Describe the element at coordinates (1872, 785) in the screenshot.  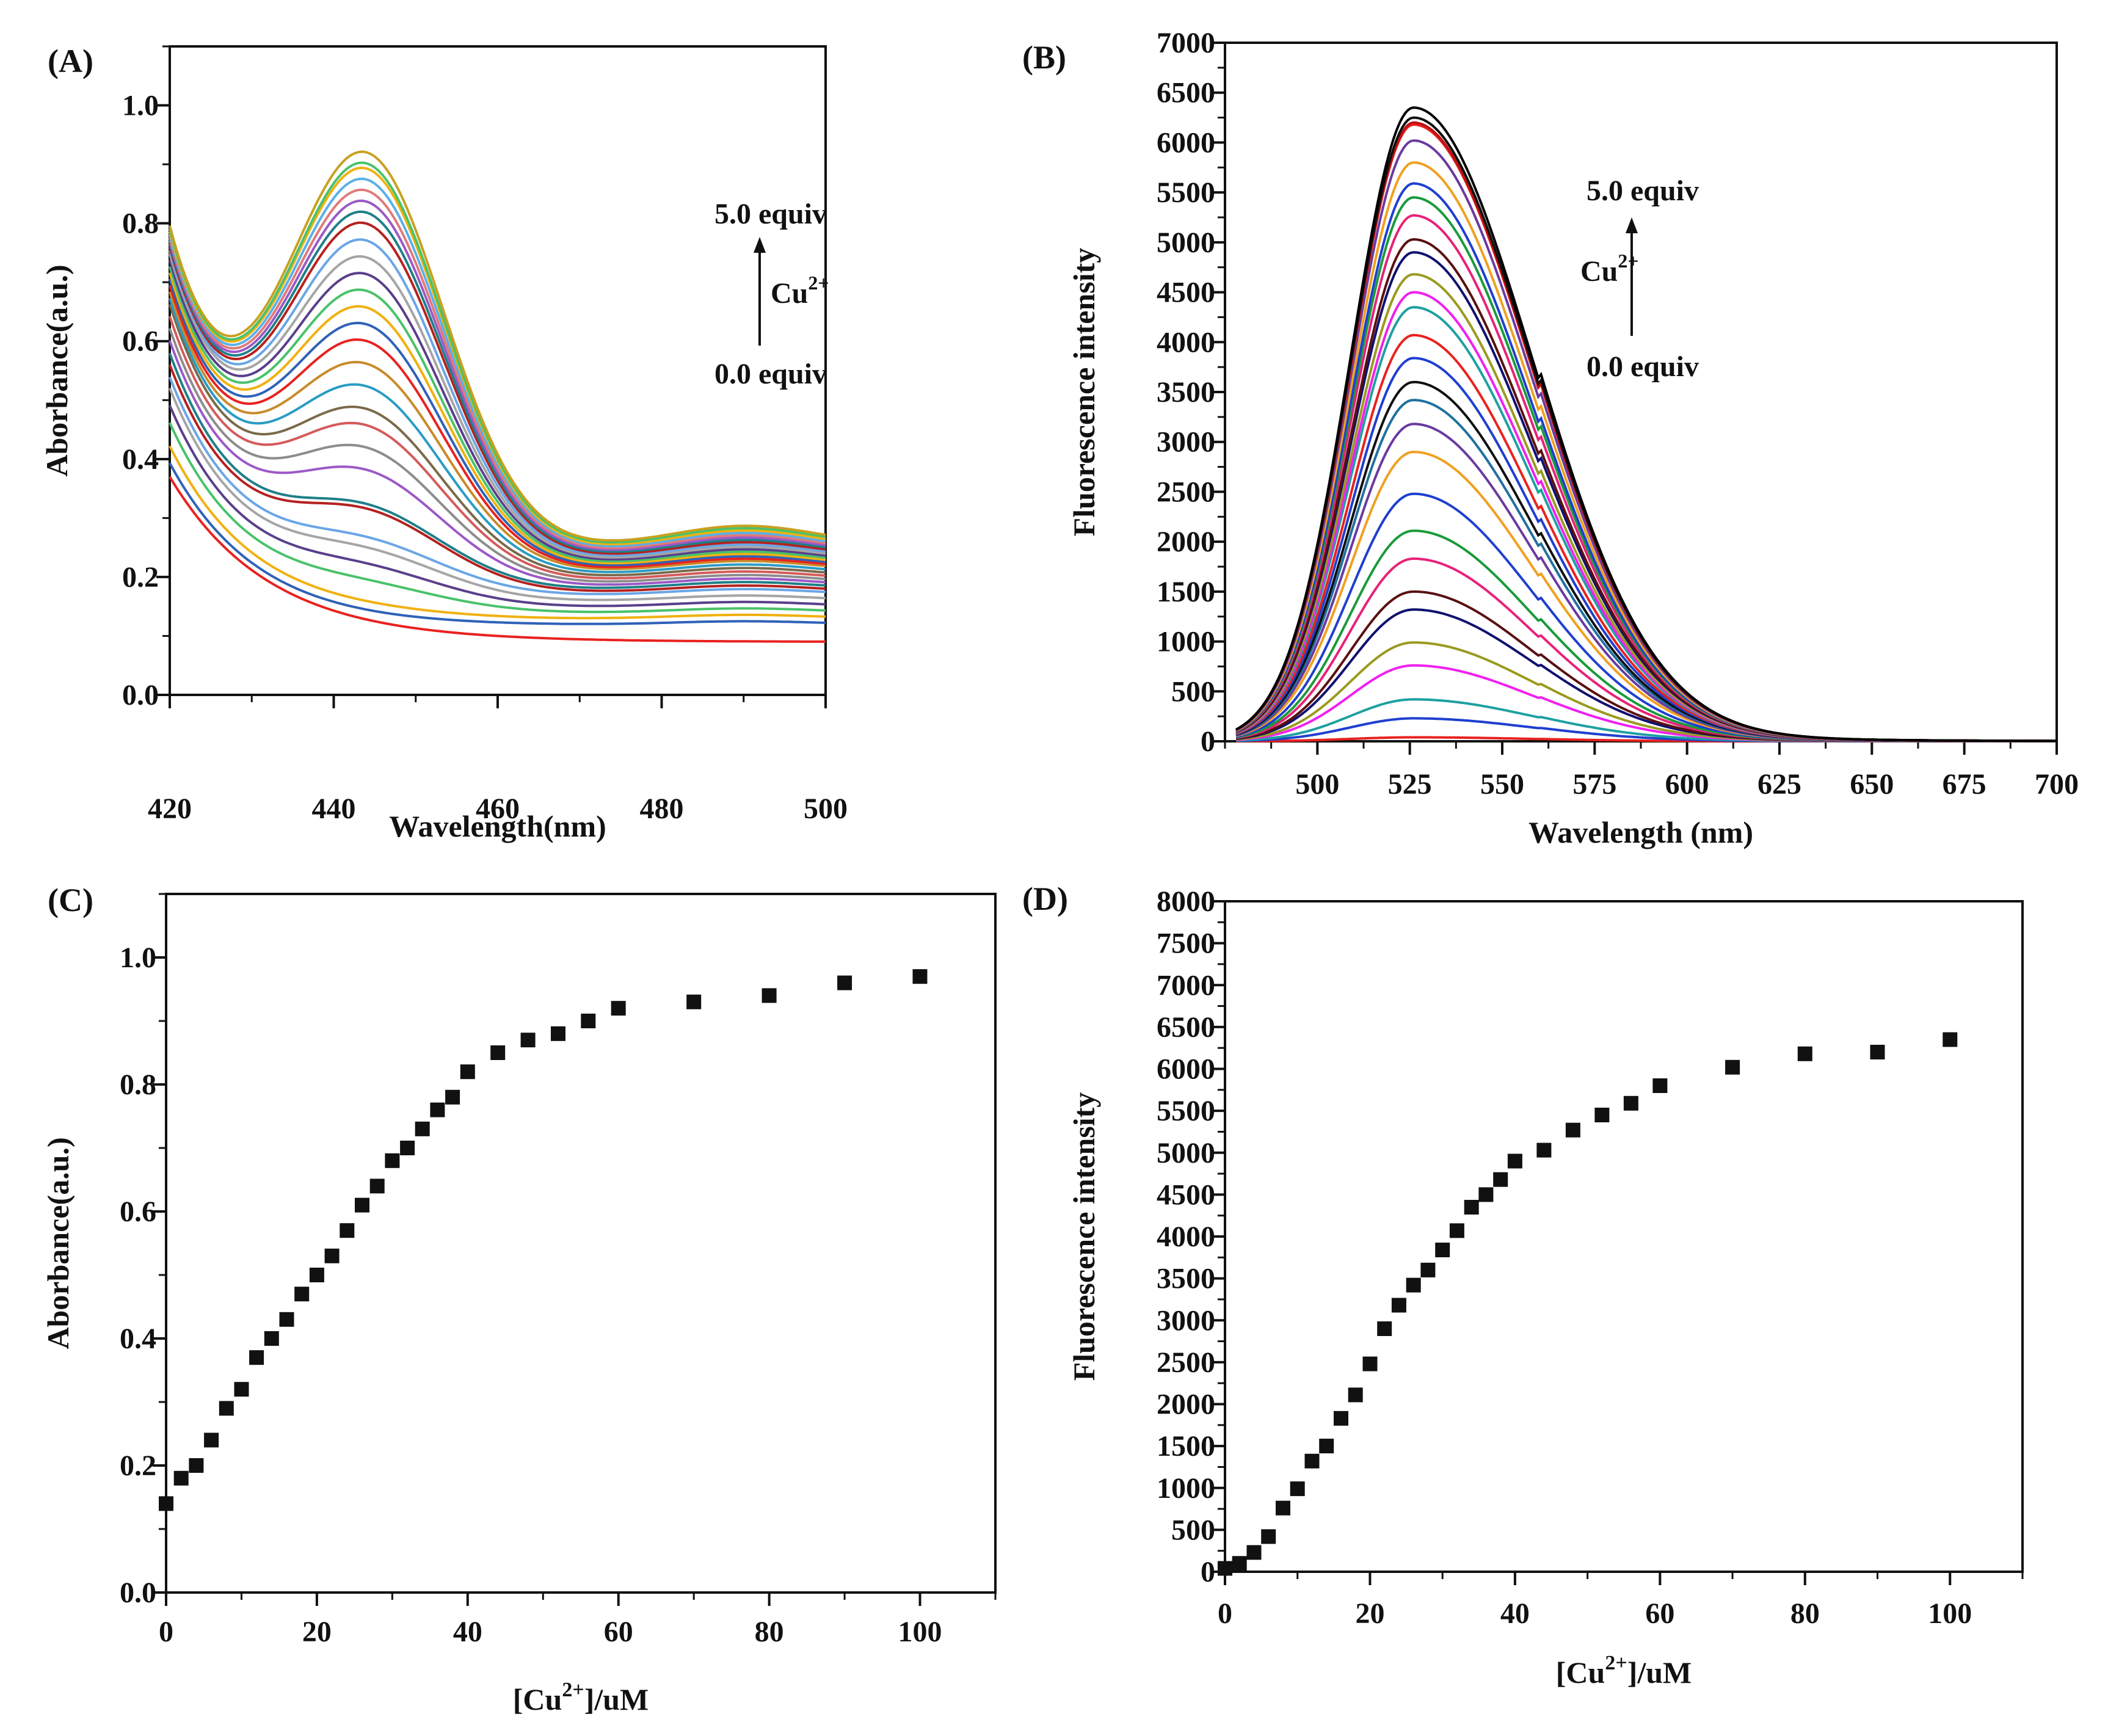
I see `x-tick-label: 650` at that location.